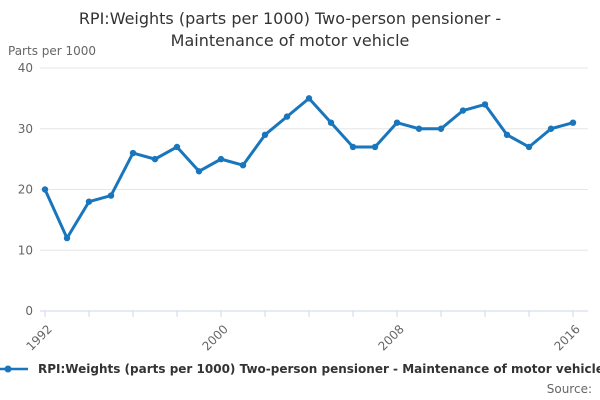 This screenshot has height=400, width=600. Describe the element at coordinates (569, 389) in the screenshot. I see `source-label: Source:` at that location.